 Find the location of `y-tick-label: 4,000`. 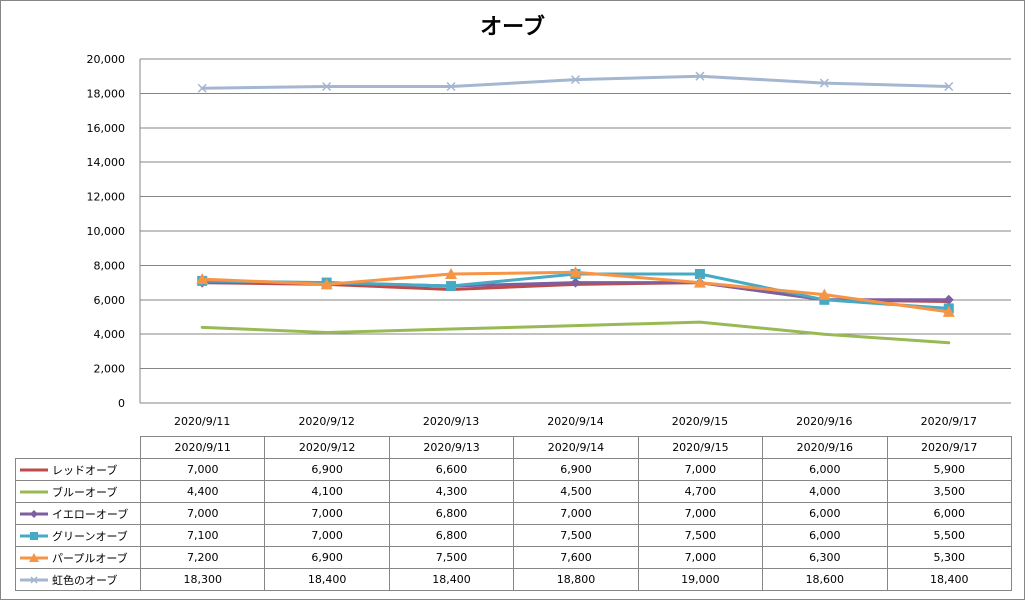

y-tick-label: 4,000 is located at coordinates (110, 334).